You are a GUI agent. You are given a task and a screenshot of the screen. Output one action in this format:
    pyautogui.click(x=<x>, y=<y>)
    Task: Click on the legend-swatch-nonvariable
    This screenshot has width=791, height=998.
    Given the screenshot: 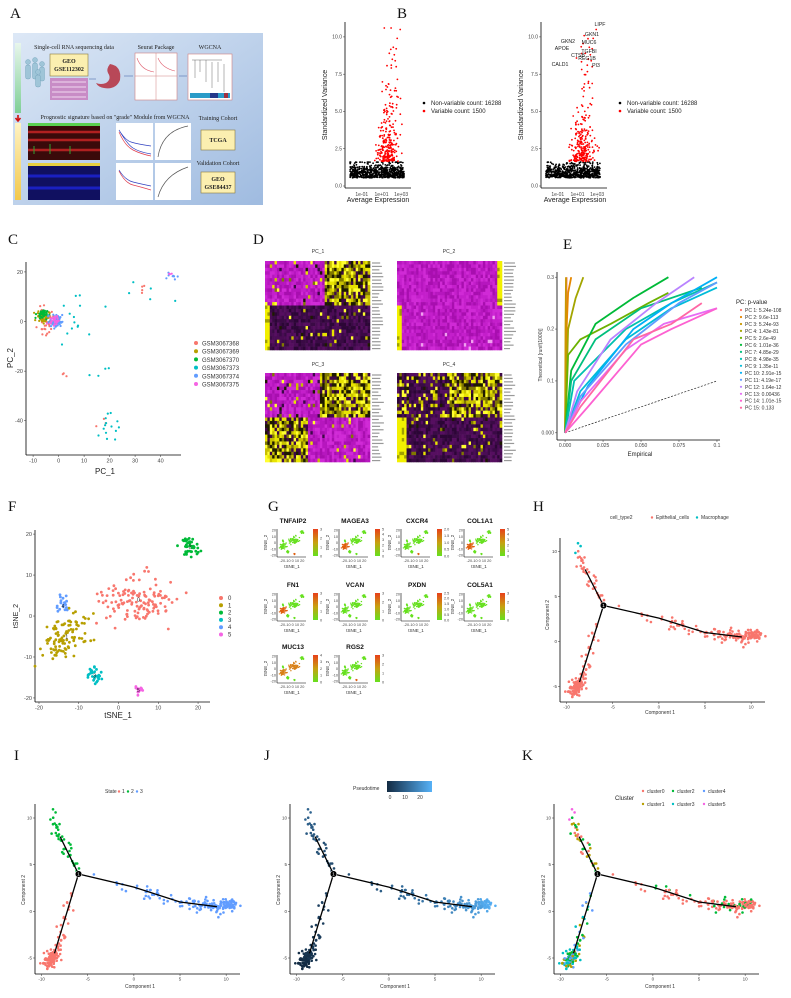 What is the action you would take?
    pyautogui.click(x=620, y=103)
    